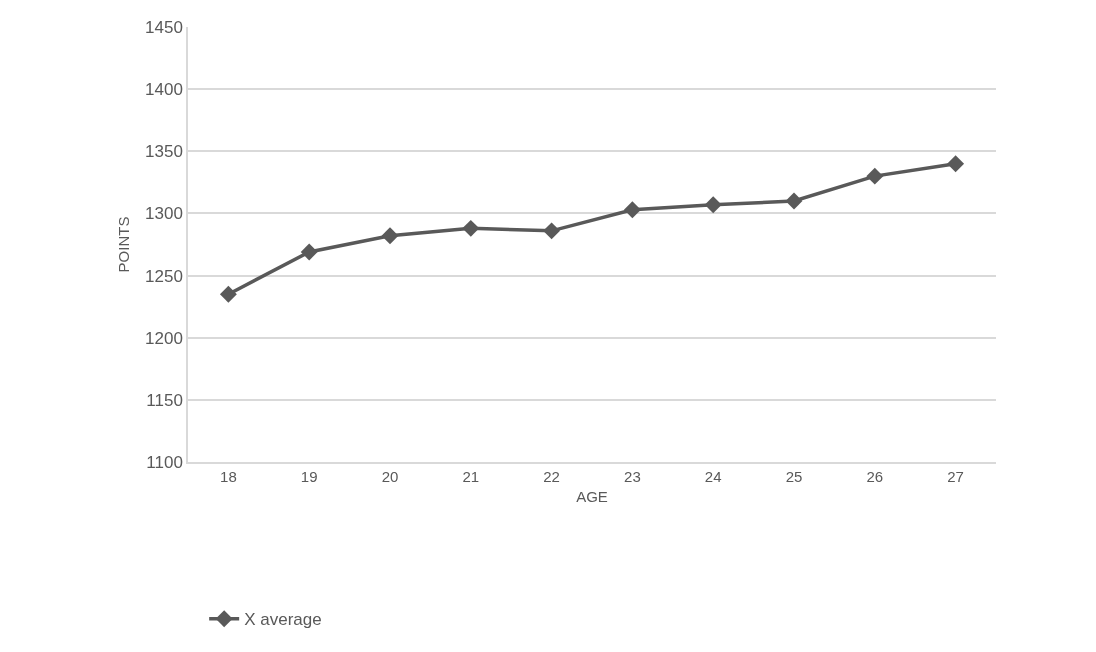 The width and height of the screenshot is (1096, 652). Describe the element at coordinates (164, 338) in the screenshot. I see `y-tick-label: 1200` at that location.